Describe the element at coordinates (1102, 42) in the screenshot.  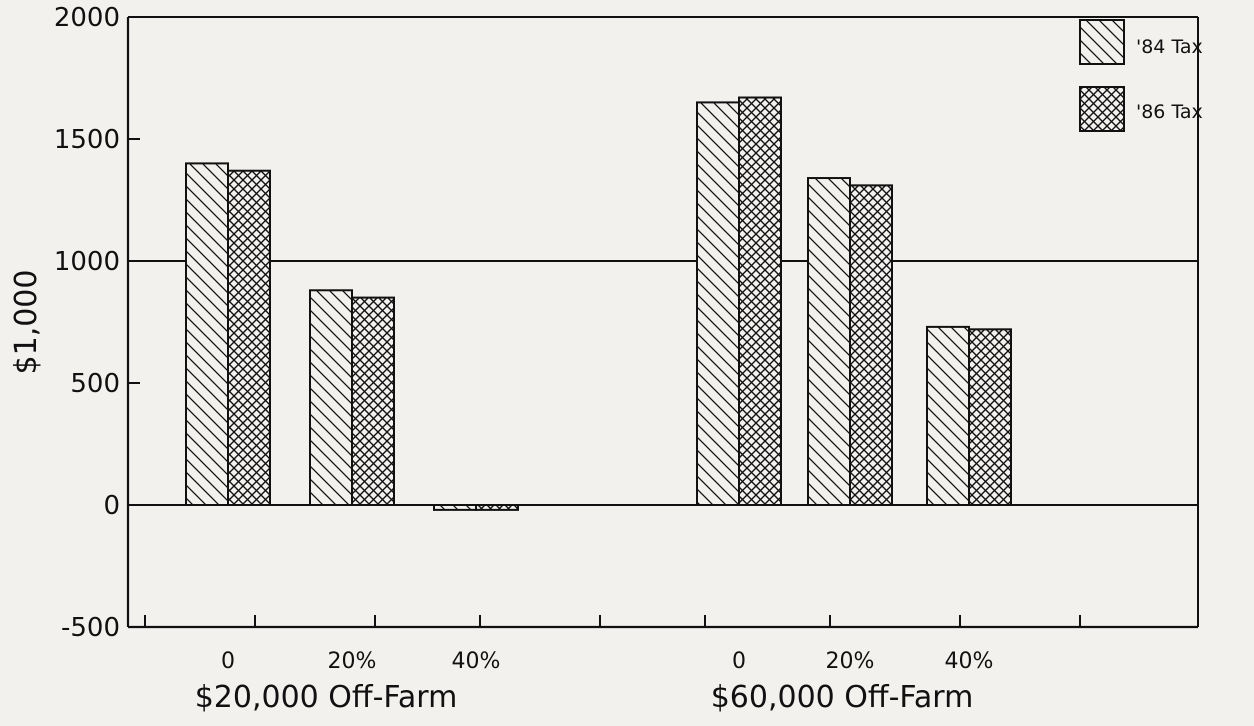
I see `legend-swatch-84-tax` at that location.